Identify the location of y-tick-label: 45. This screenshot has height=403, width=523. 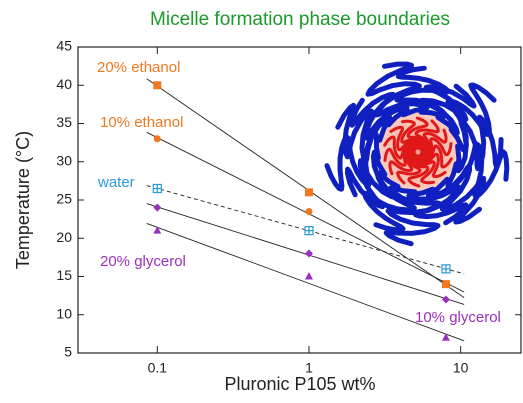
(64, 46).